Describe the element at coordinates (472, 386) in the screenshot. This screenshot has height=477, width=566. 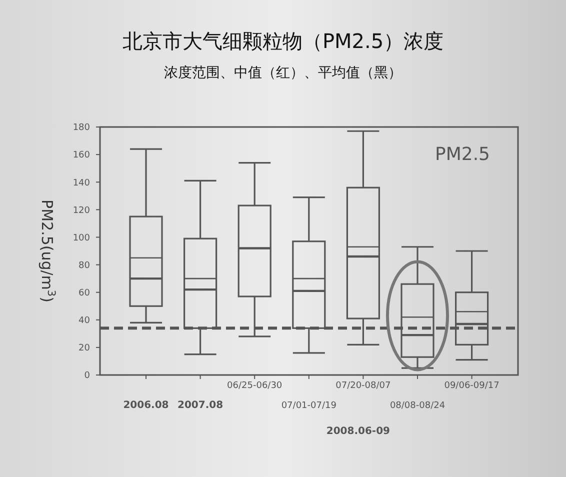
I see `x-tick-label: 09/06-09/17` at that location.